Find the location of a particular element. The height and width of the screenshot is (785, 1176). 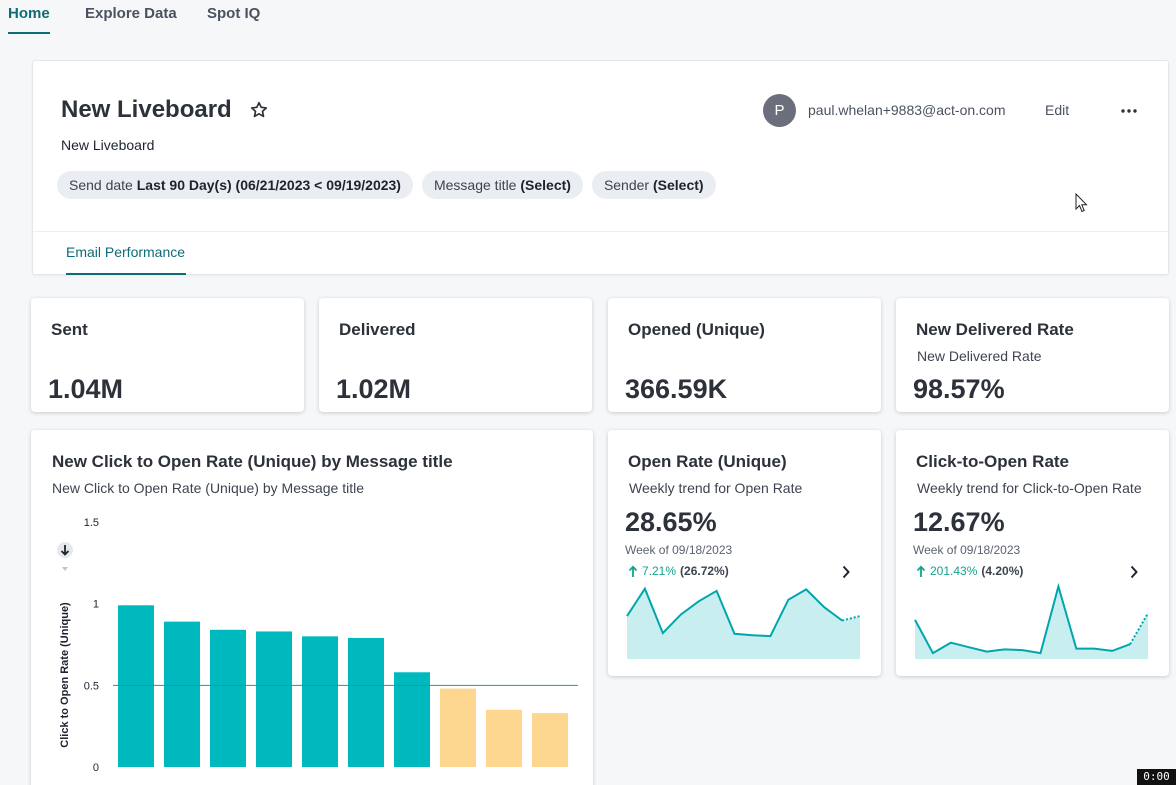

y-tick-label: 1.5 is located at coordinates (91, 523).